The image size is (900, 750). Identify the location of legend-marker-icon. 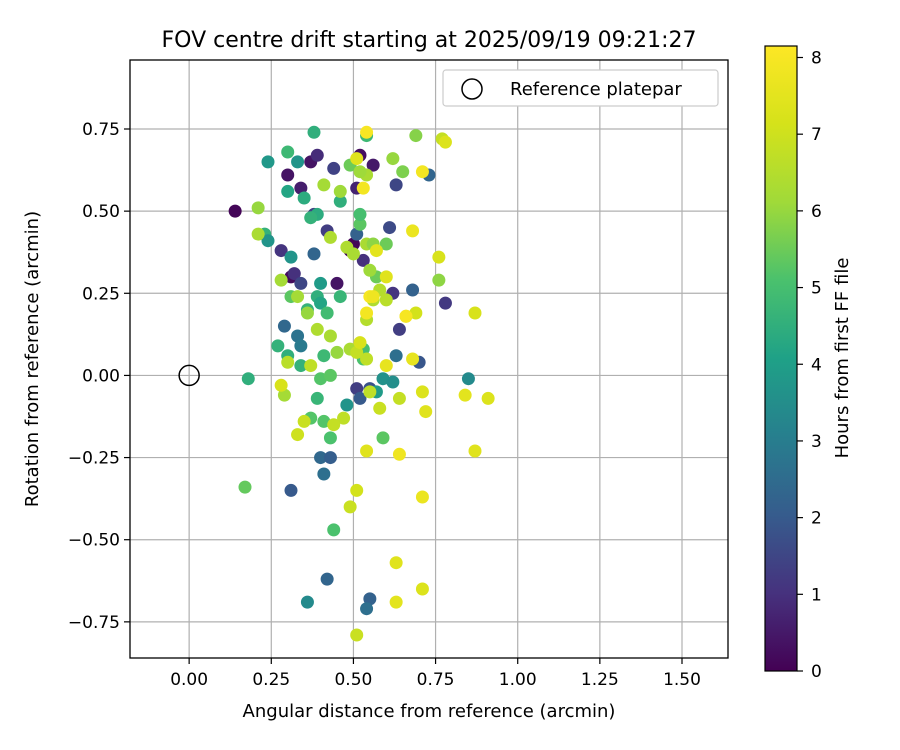
(472, 89).